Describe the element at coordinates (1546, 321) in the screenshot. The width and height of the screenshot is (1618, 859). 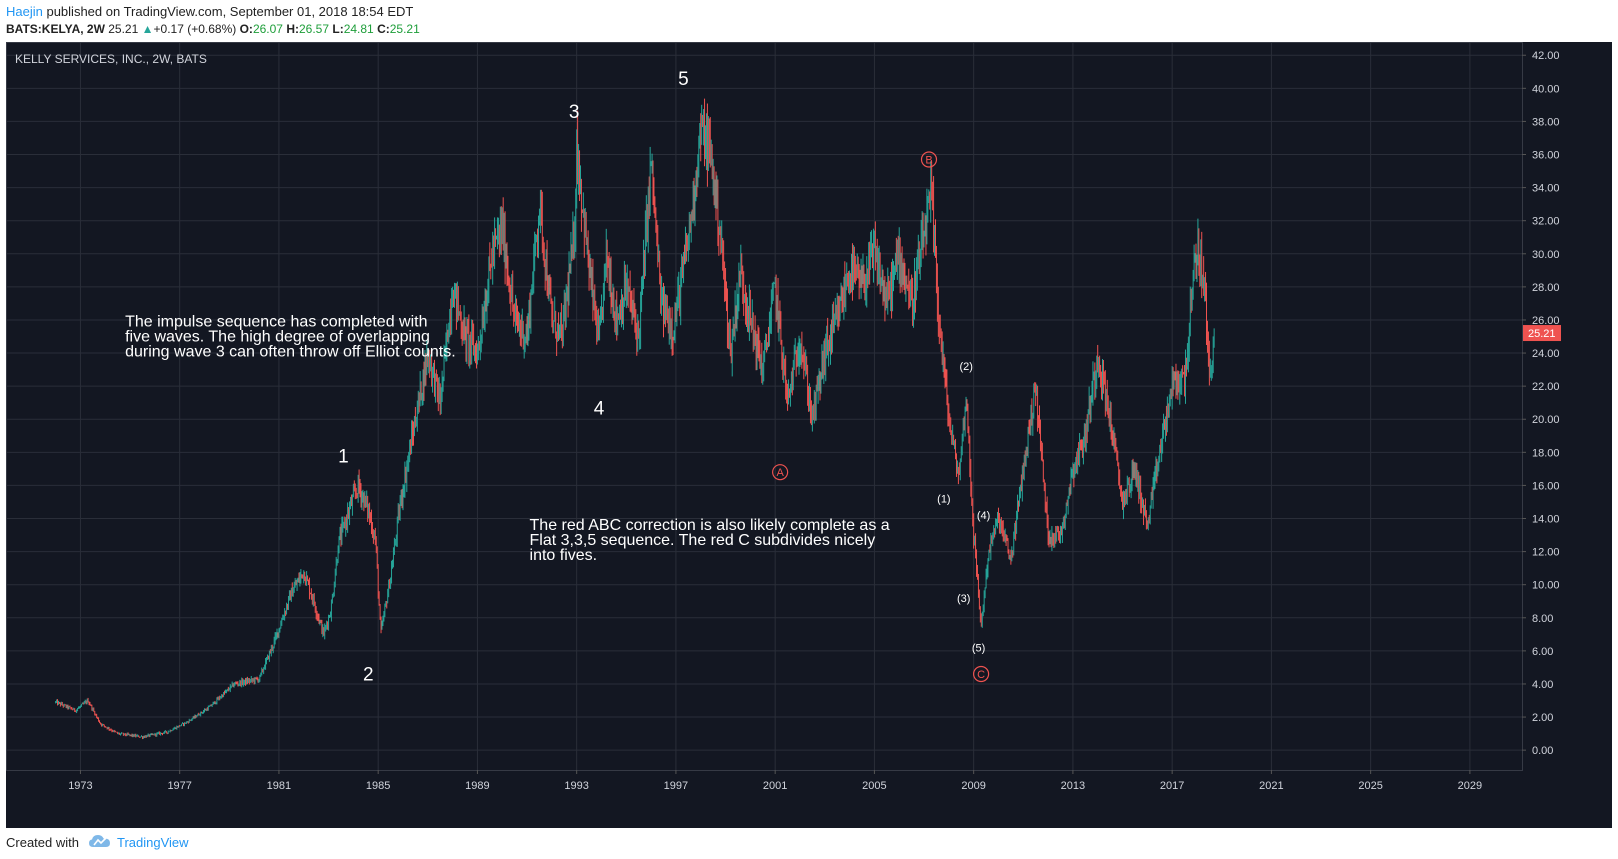
I see `y-tick-label: 26.00` at that location.